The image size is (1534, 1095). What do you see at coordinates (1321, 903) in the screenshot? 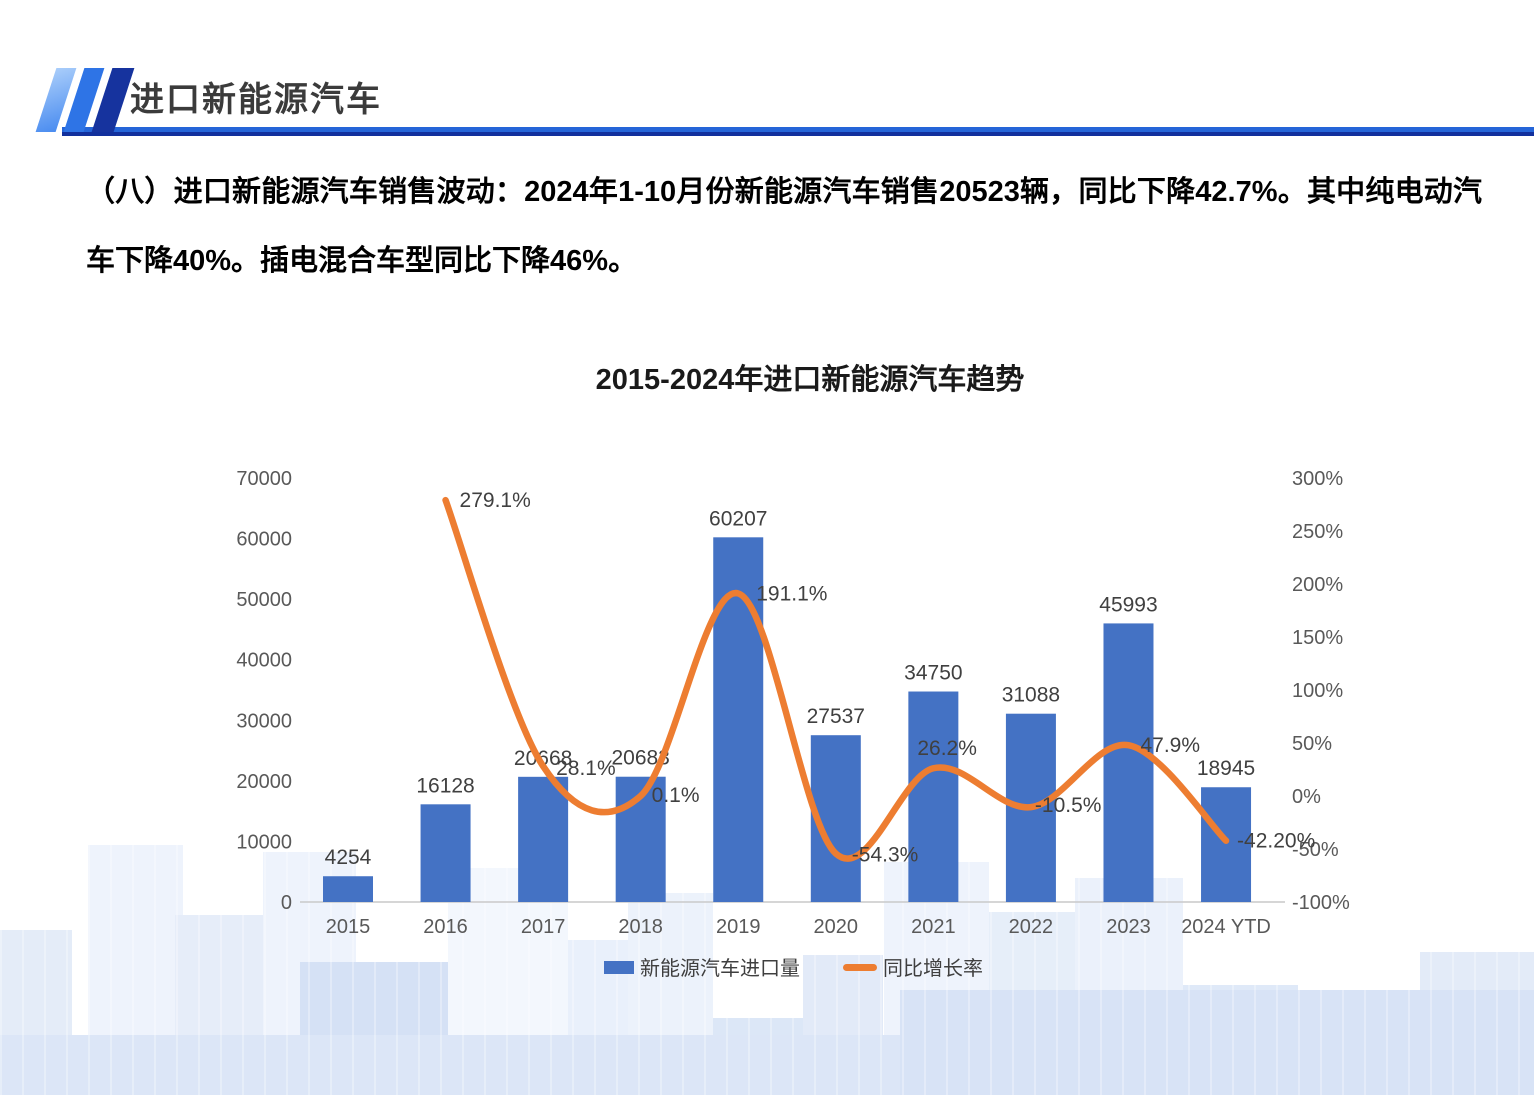
I see `right-axis-tick: -100%` at bounding box center [1321, 903].